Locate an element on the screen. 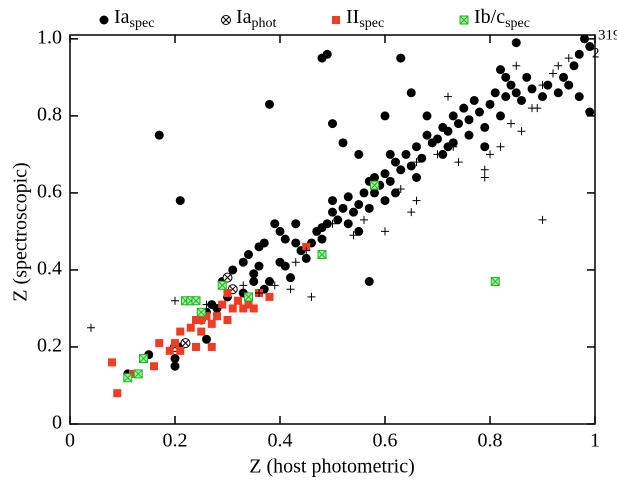  legend-subscript: spec is located at coordinates (371, 23).